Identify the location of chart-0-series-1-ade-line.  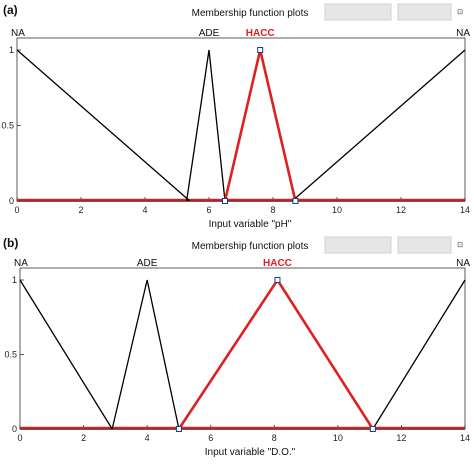
(205, 125).